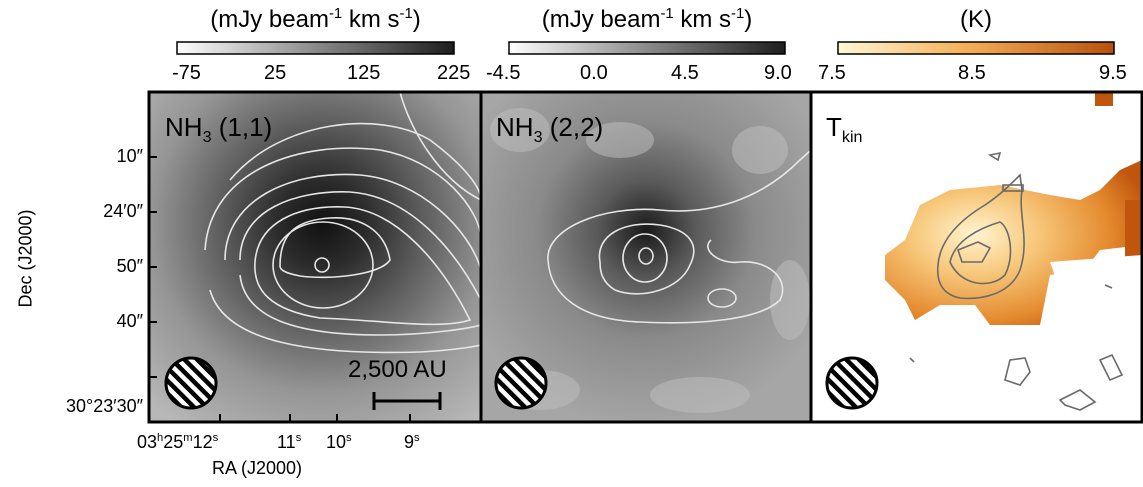 This screenshot has height=487, width=1143. What do you see at coordinates (339, 442) in the screenshot?
I see `ra-axis-tick: 10s` at bounding box center [339, 442].